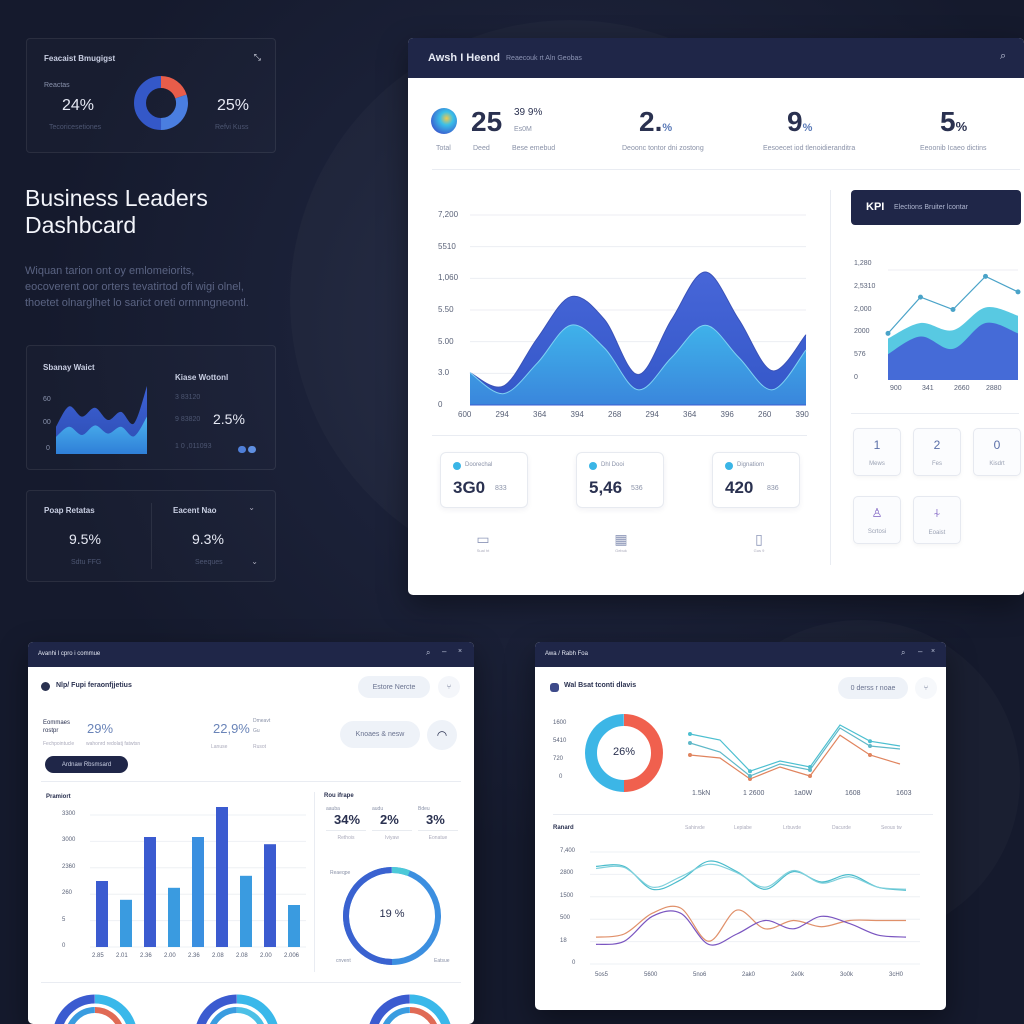  I want to click on value: 9.5%, so click(85, 539).